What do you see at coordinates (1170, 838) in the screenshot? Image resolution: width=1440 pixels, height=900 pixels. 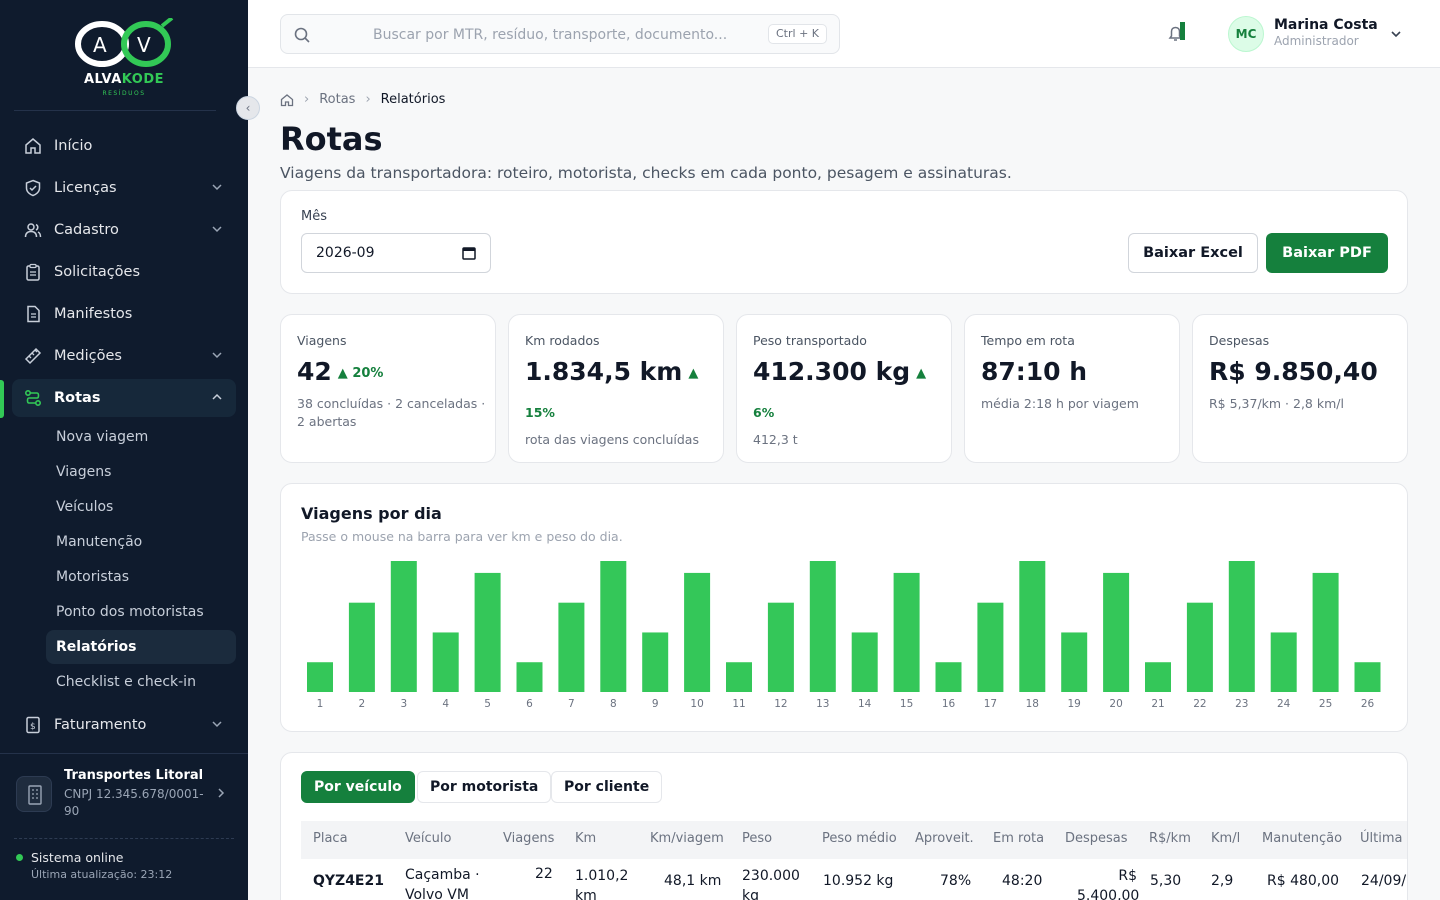 I see `column-header: R$/km` at bounding box center [1170, 838].